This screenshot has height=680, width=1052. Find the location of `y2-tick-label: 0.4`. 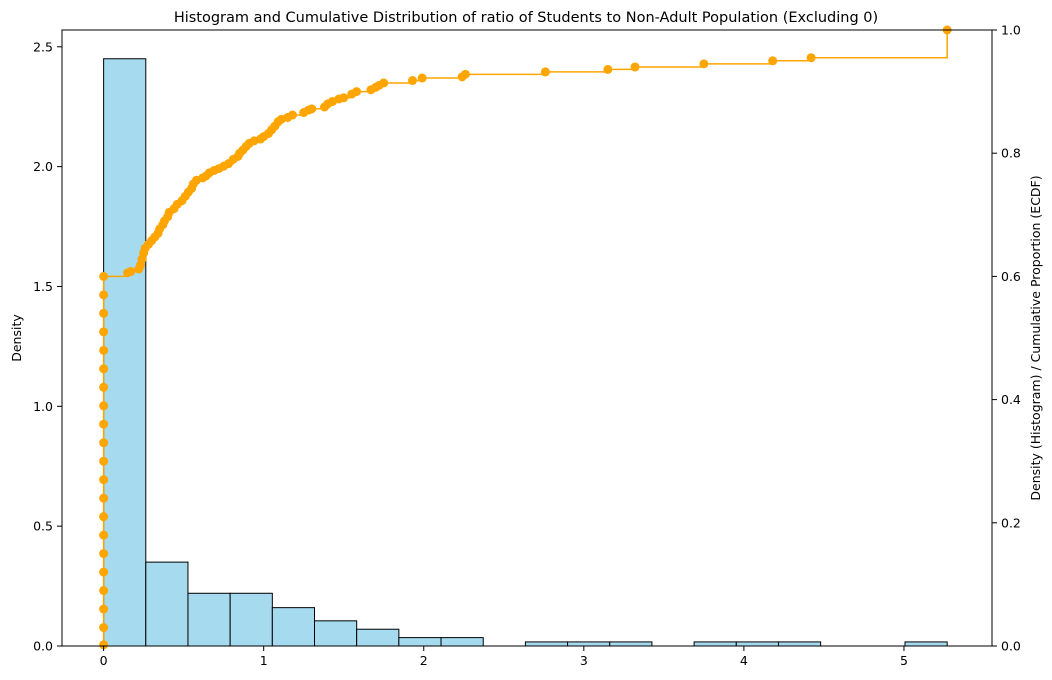

y2-tick-label: 0.4 is located at coordinates (1011, 399).